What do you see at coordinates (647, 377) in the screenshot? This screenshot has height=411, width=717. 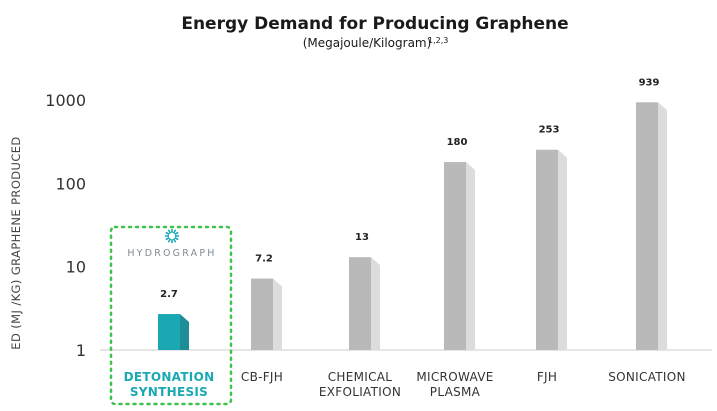 I see `category-label: SONICATION` at bounding box center [647, 377].